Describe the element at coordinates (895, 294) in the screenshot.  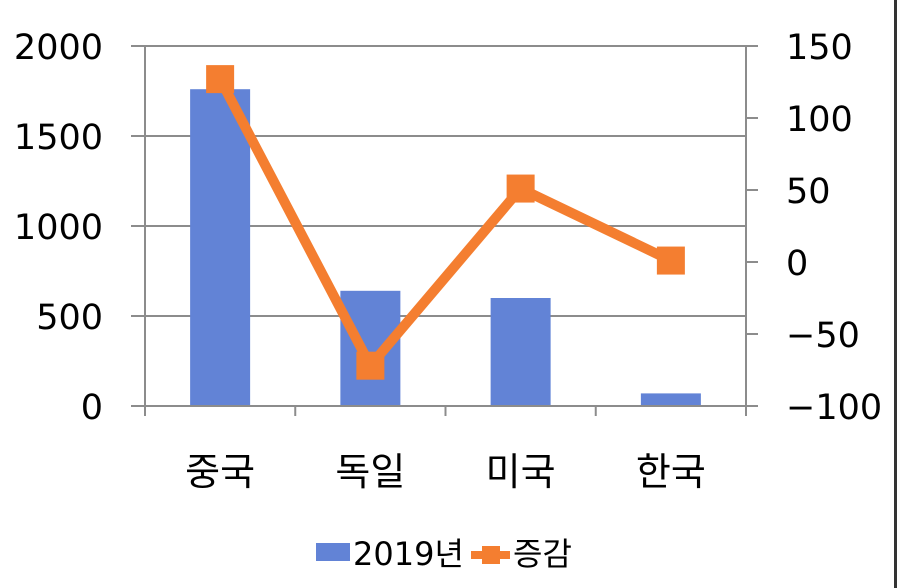
I see `frame-border` at that location.